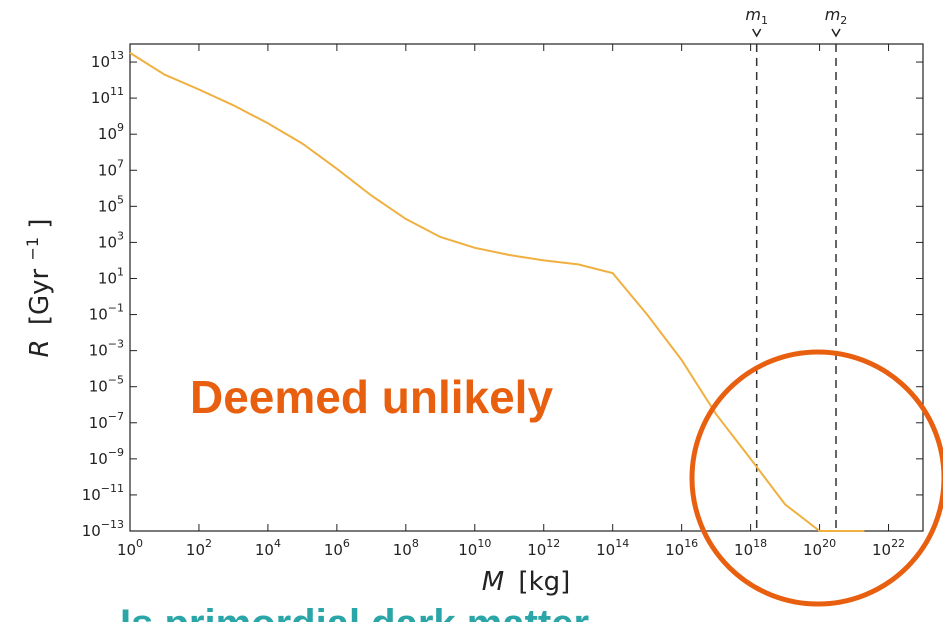 This screenshot has width=943, height=622. Describe the element at coordinates (106, 457) in the screenshot. I see `y-tick-label: 10⁻⁹` at that location.